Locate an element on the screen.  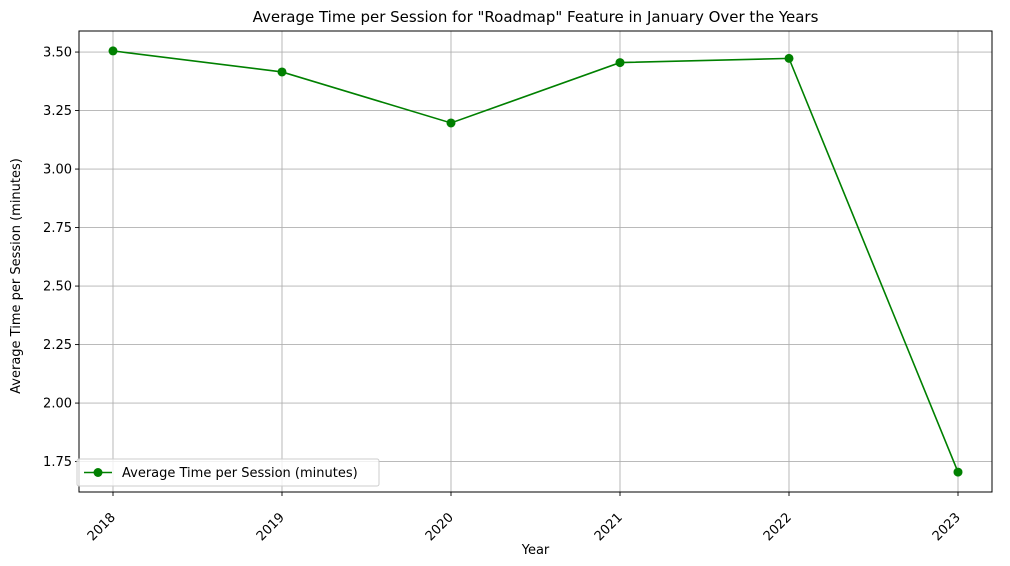
y-tick-label: 2.00 is located at coordinates (57, 404).